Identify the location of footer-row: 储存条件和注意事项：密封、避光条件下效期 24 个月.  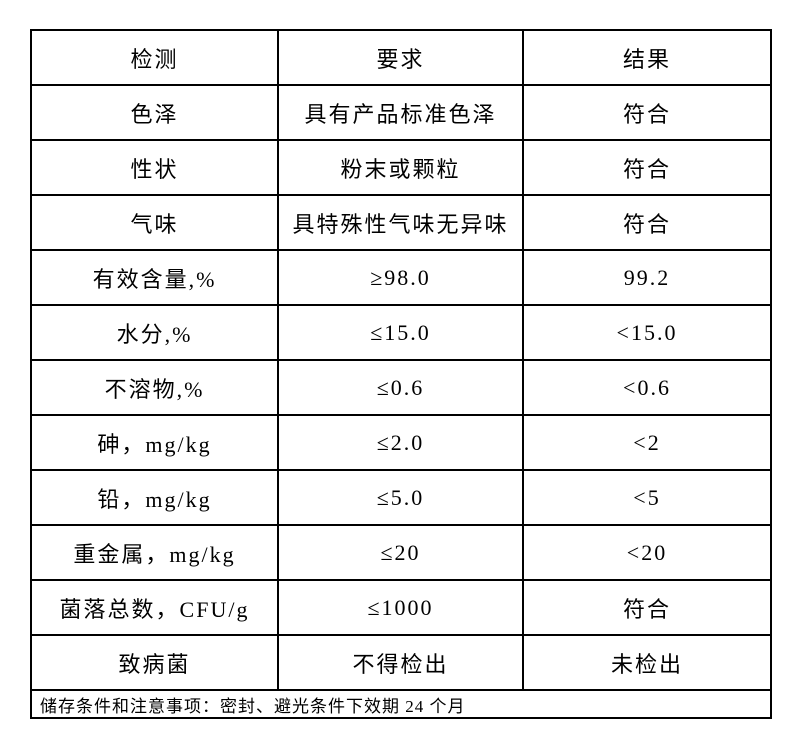
(401, 704).